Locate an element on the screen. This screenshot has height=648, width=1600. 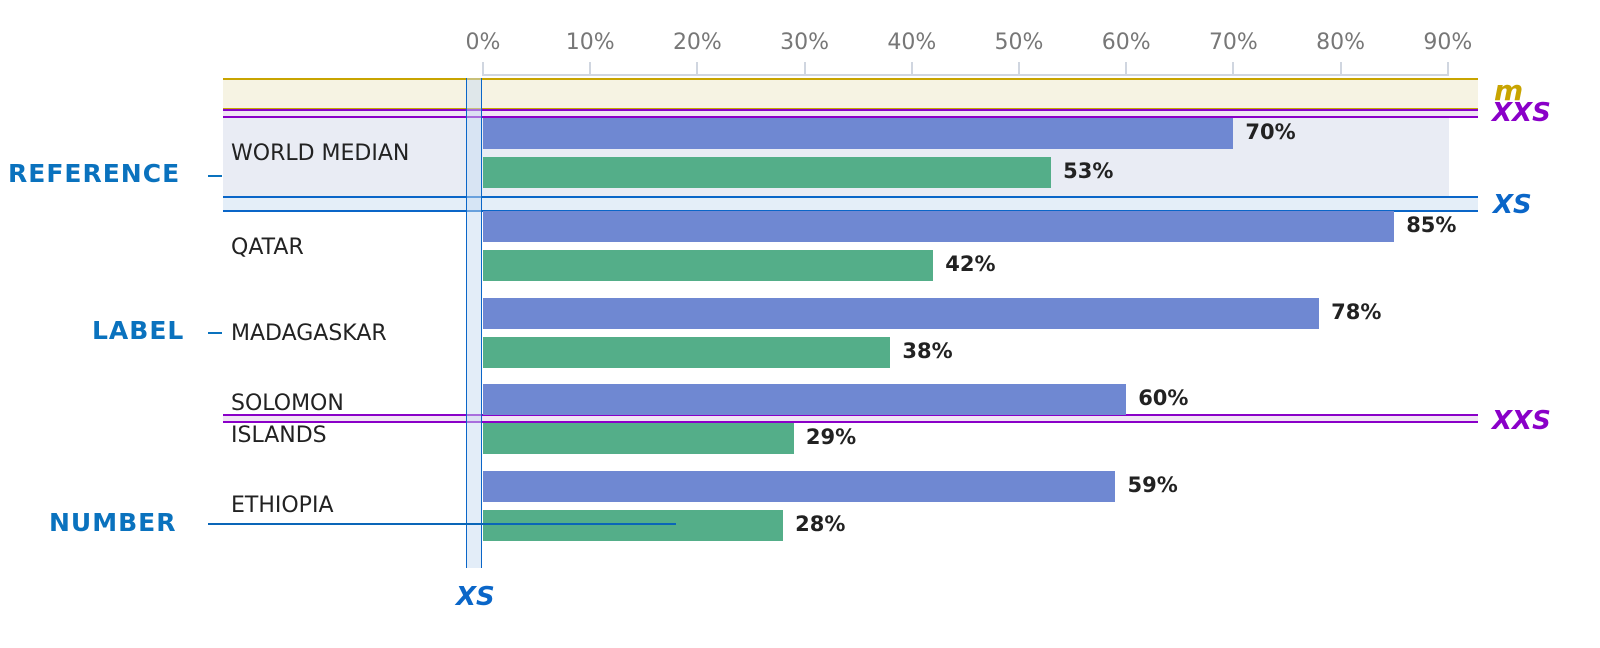
data-label: 38% is located at coordinates (927, 351).